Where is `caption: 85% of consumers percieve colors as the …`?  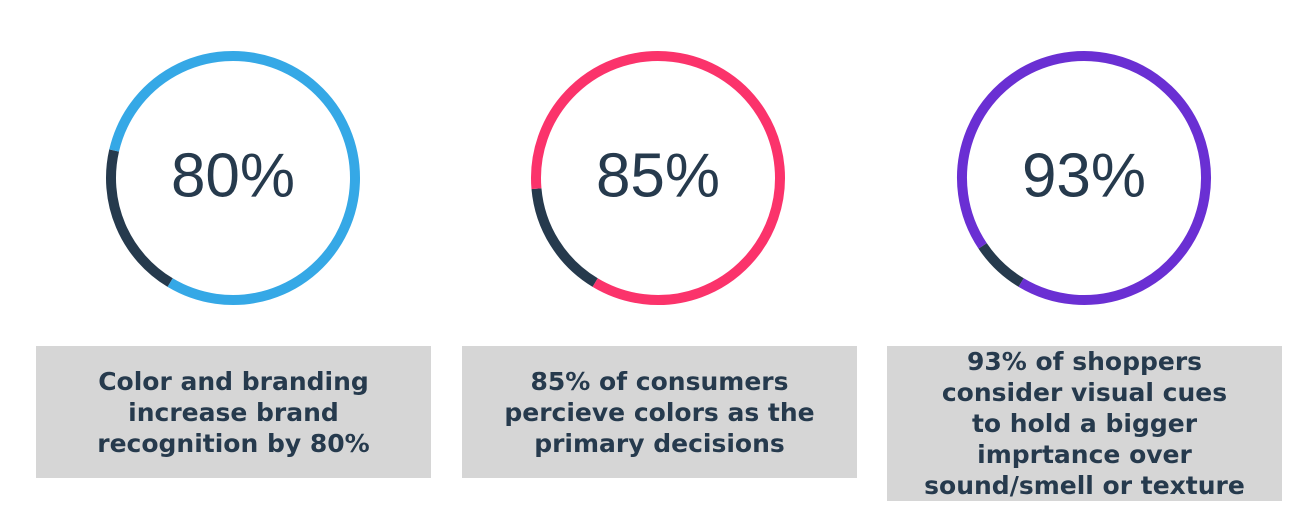
caption: 85% of consumers percieve colors as the … is located at coordinates (659, 412).